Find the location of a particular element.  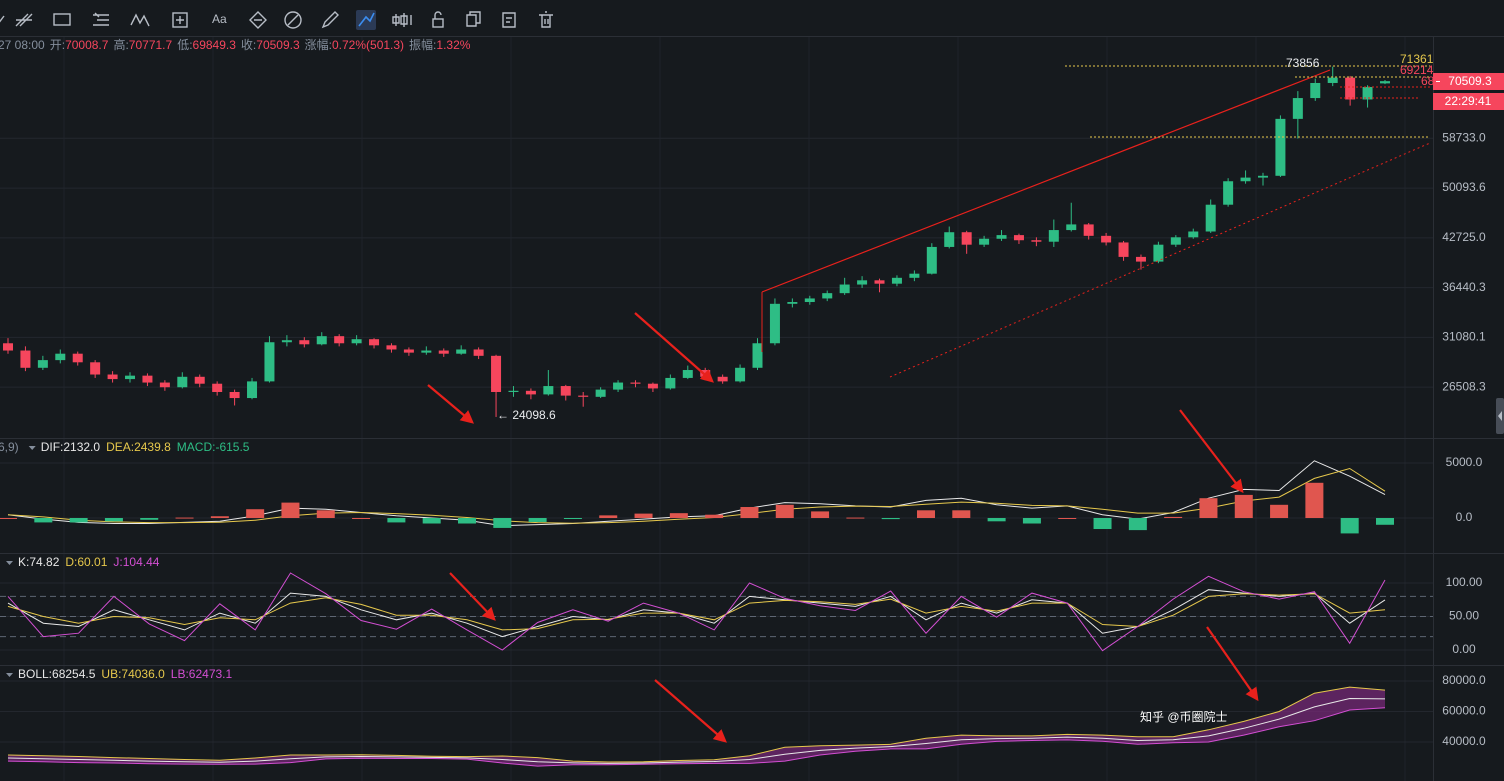

info-value: 70509.3 is located at coordinates (278, 45).